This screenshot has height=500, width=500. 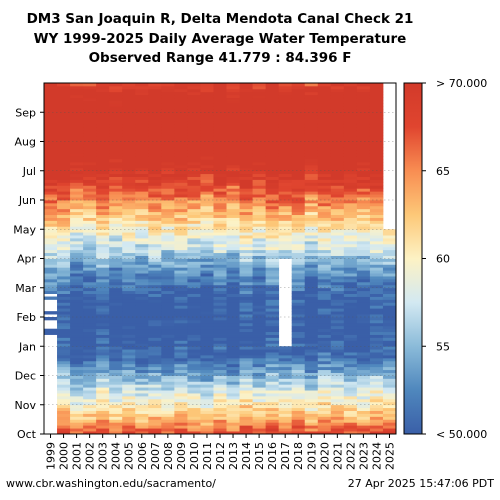 What do you see at coordinates (27, 346) in the screenshot?
I see `y-tick-label-jan: Jan` at bounding box center [27, 346].